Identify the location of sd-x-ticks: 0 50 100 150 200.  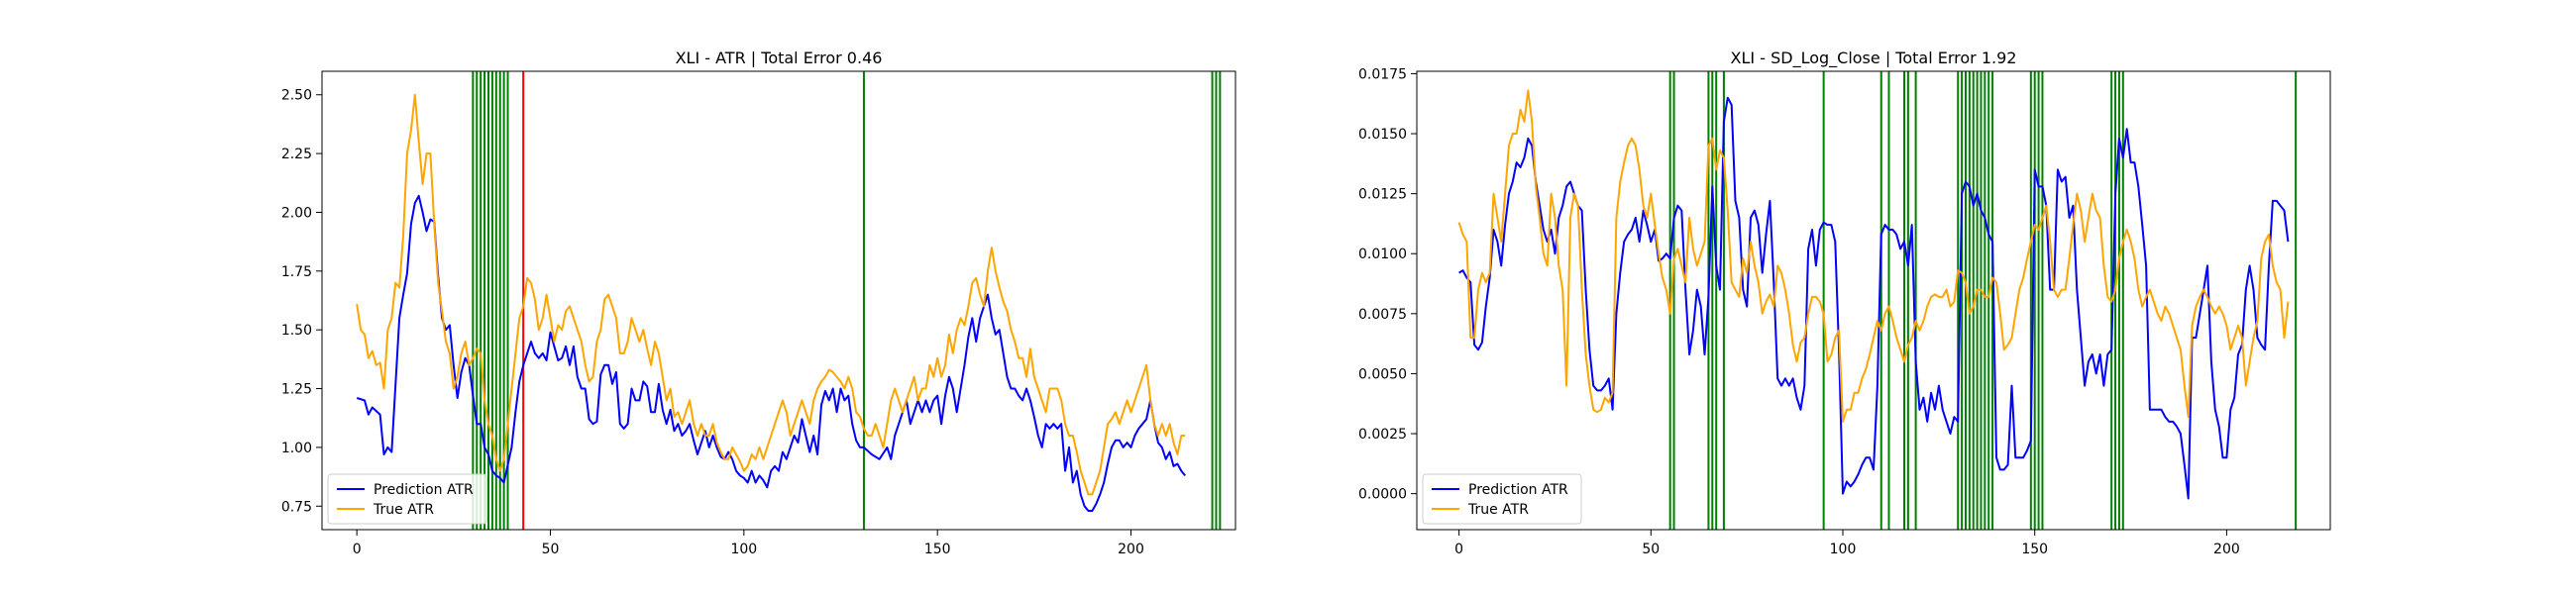
(1847, 544).